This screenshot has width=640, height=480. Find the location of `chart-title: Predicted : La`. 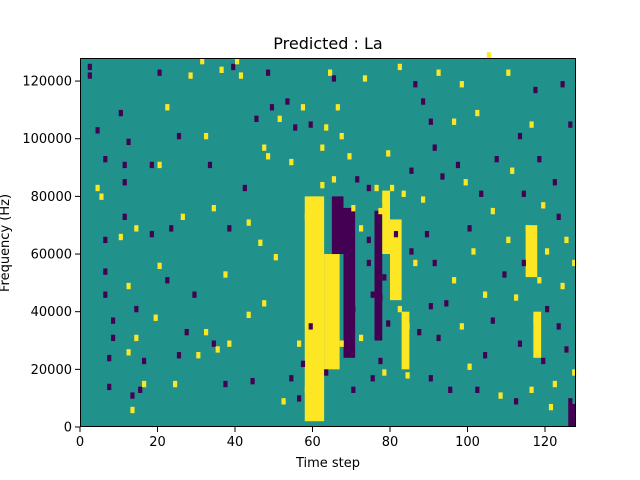

chart-title: Predicted : La is located at coordinates (327, 43).